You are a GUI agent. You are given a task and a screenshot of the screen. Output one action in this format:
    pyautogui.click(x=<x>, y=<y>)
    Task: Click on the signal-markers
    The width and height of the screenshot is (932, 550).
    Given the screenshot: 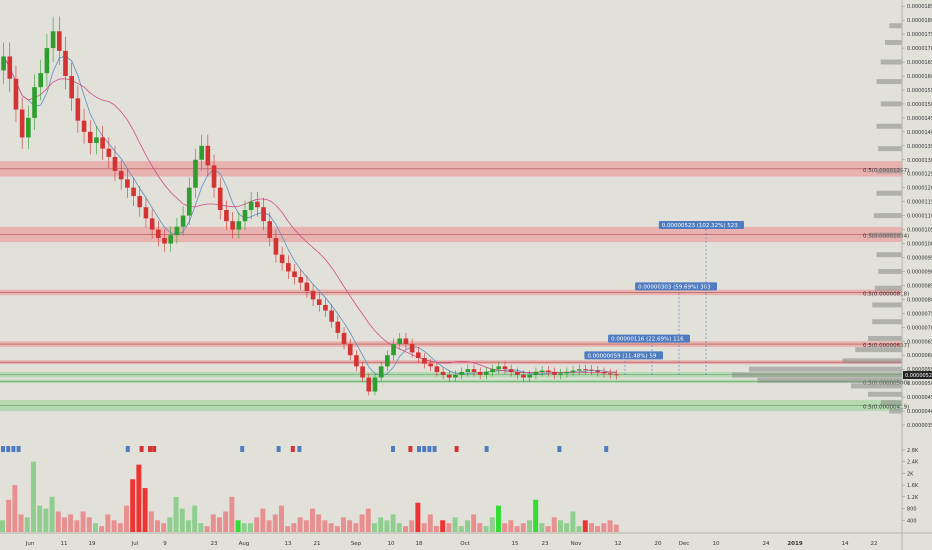 What is the action you would take?
    pyautogui.click(x=305, y=449)
    